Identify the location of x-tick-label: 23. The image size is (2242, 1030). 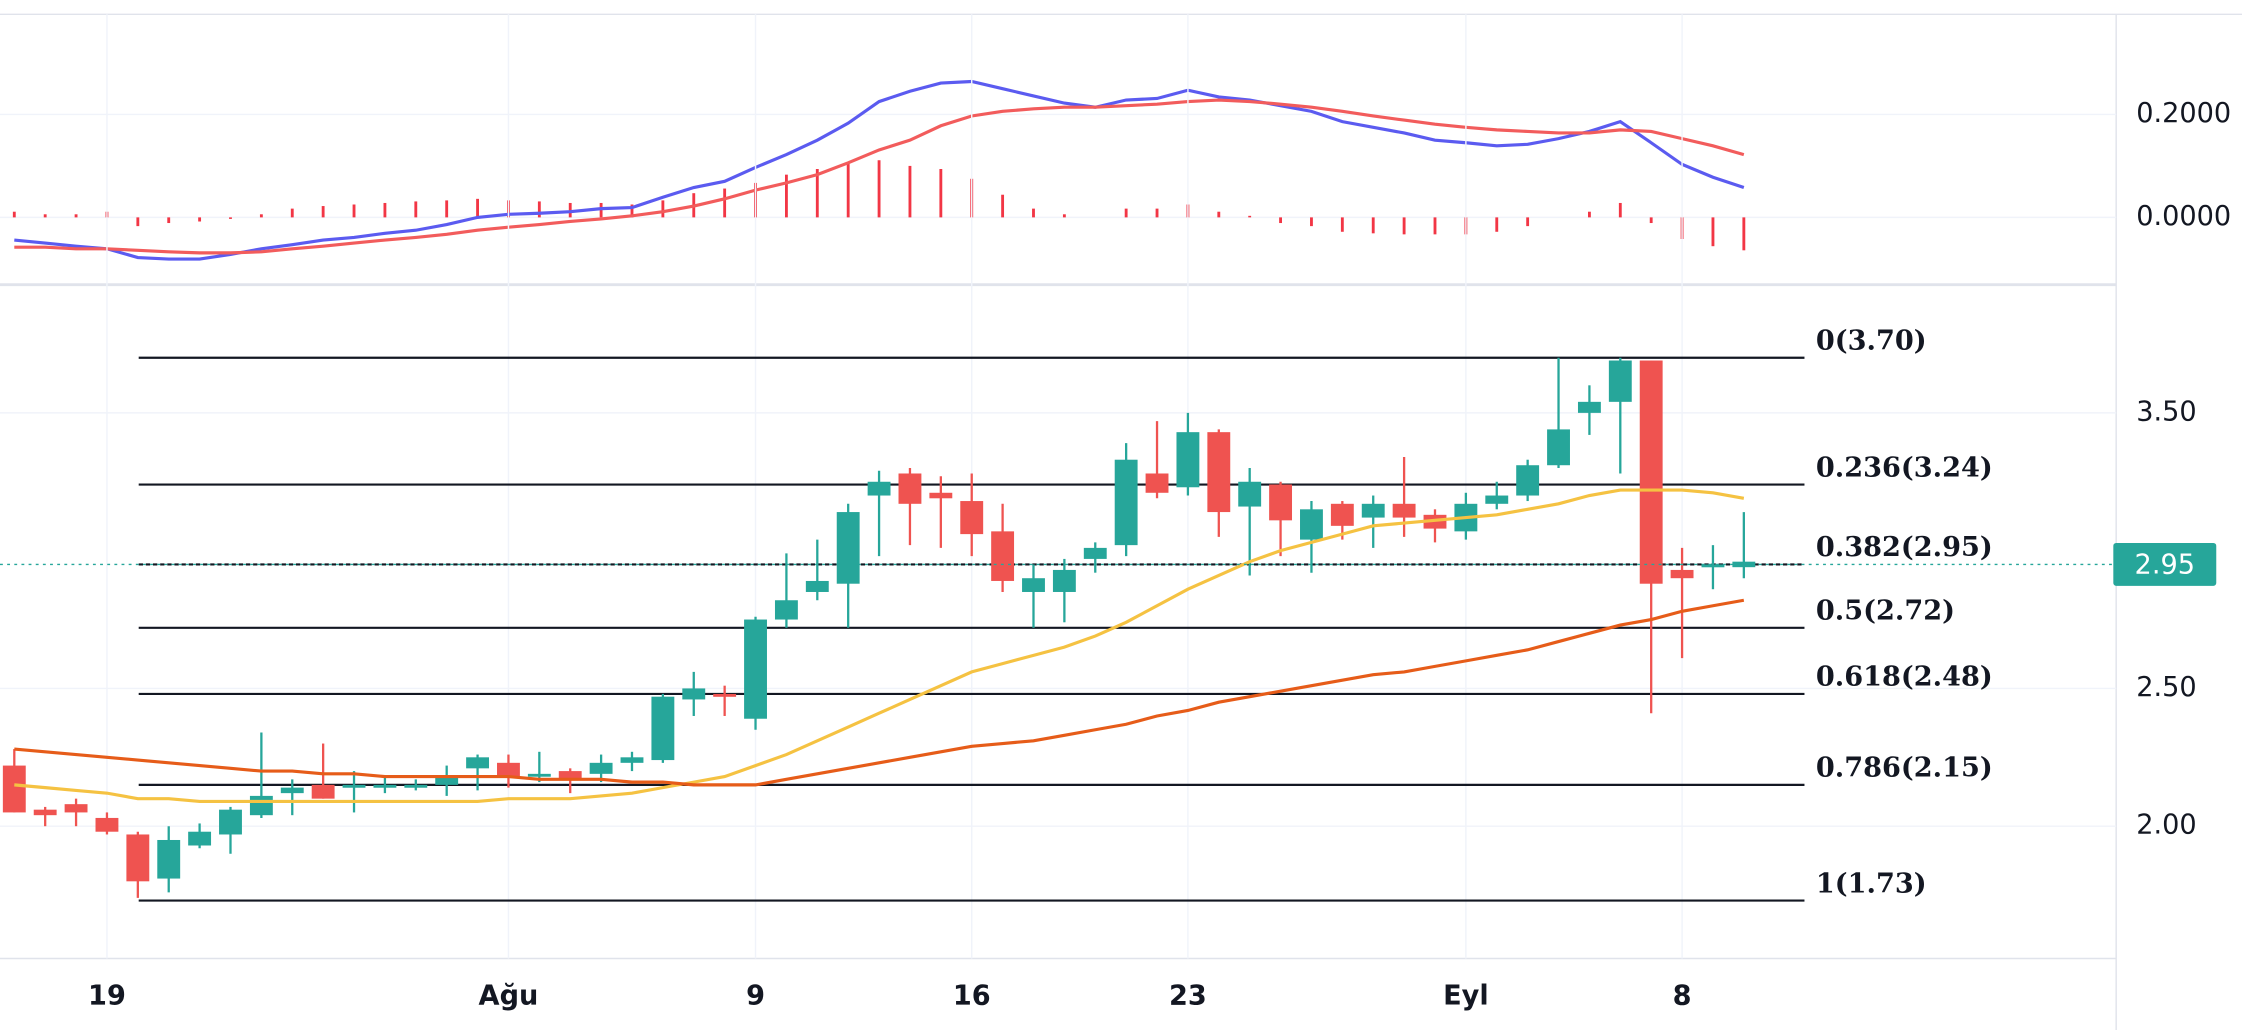
(1188, 996).